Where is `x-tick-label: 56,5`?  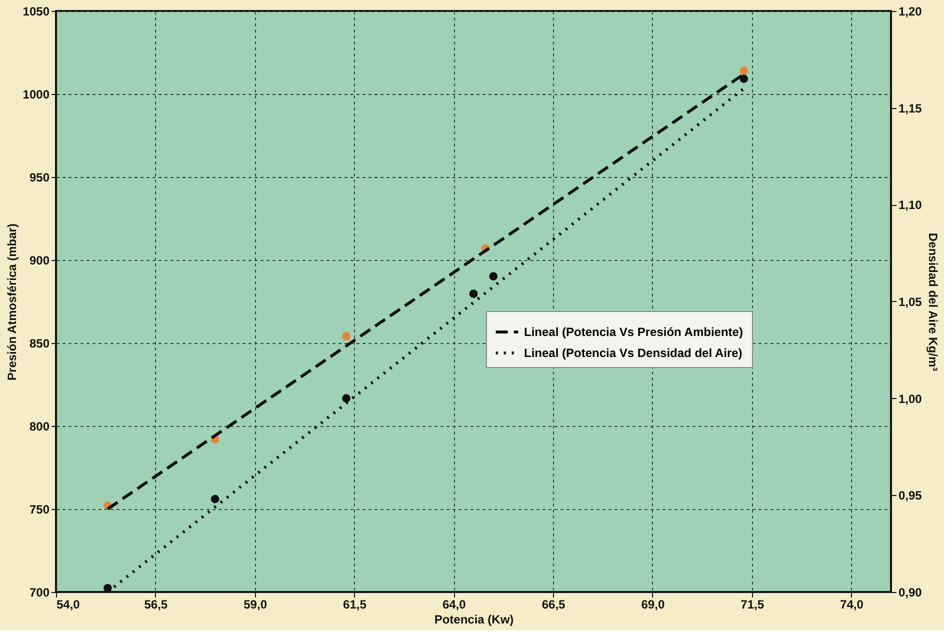
x-tick-label: 56,5 is located at coordinates (156, 605).